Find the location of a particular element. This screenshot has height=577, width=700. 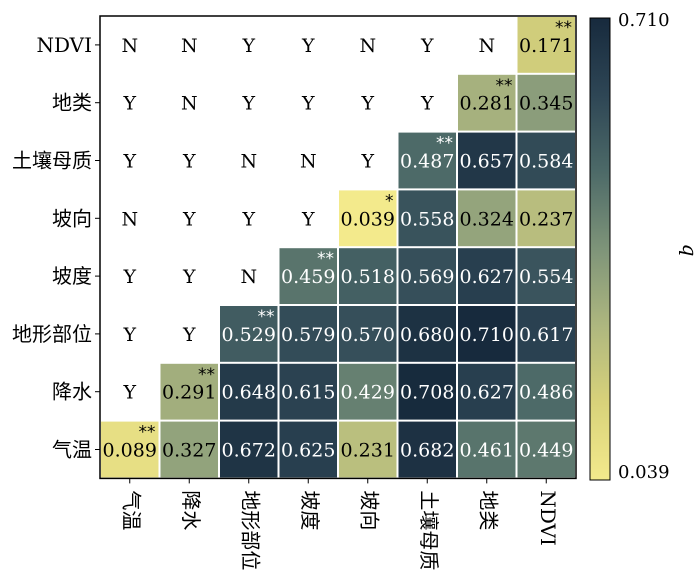

column-label: 降水 is located at coordinates (191, 510).